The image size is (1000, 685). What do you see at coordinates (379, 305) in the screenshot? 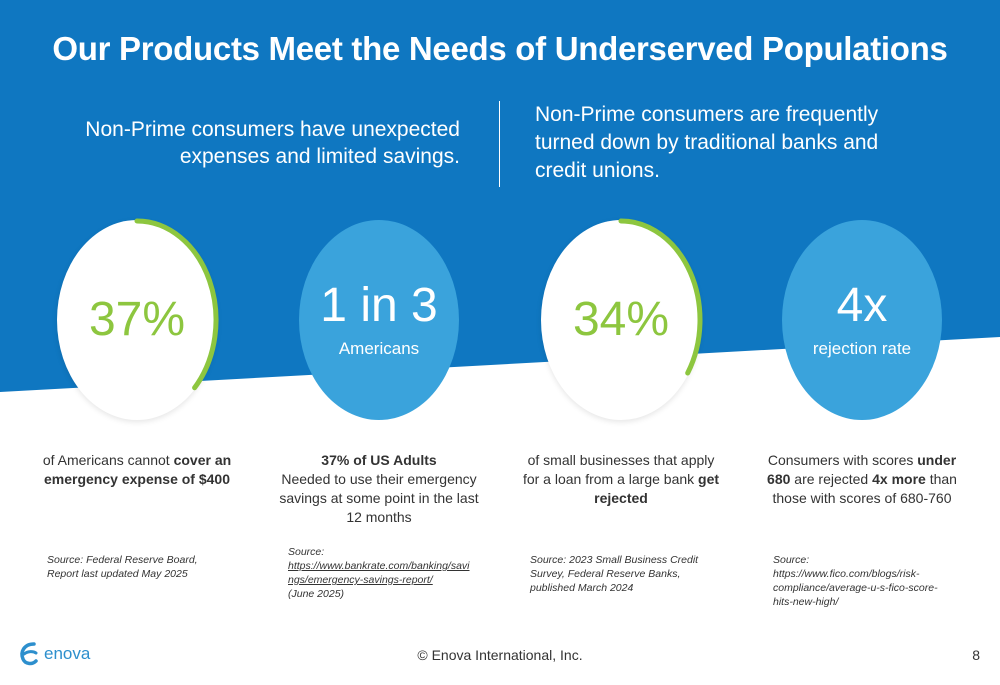
I see `stat-value: 1 in 3` at bounding box center [379, 305].